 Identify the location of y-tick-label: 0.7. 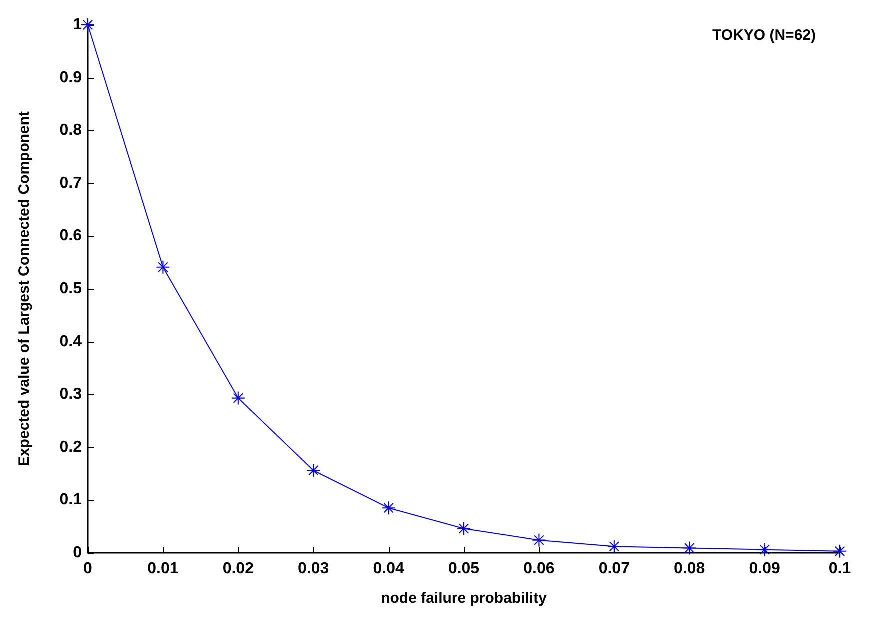
(71, 183).